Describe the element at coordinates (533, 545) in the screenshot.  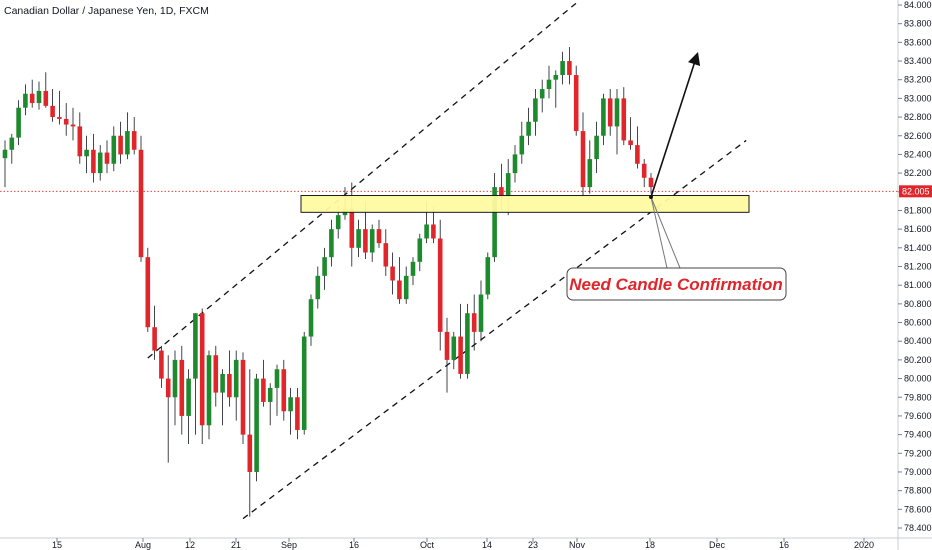
I see `x-tick-label: 23` at that location.